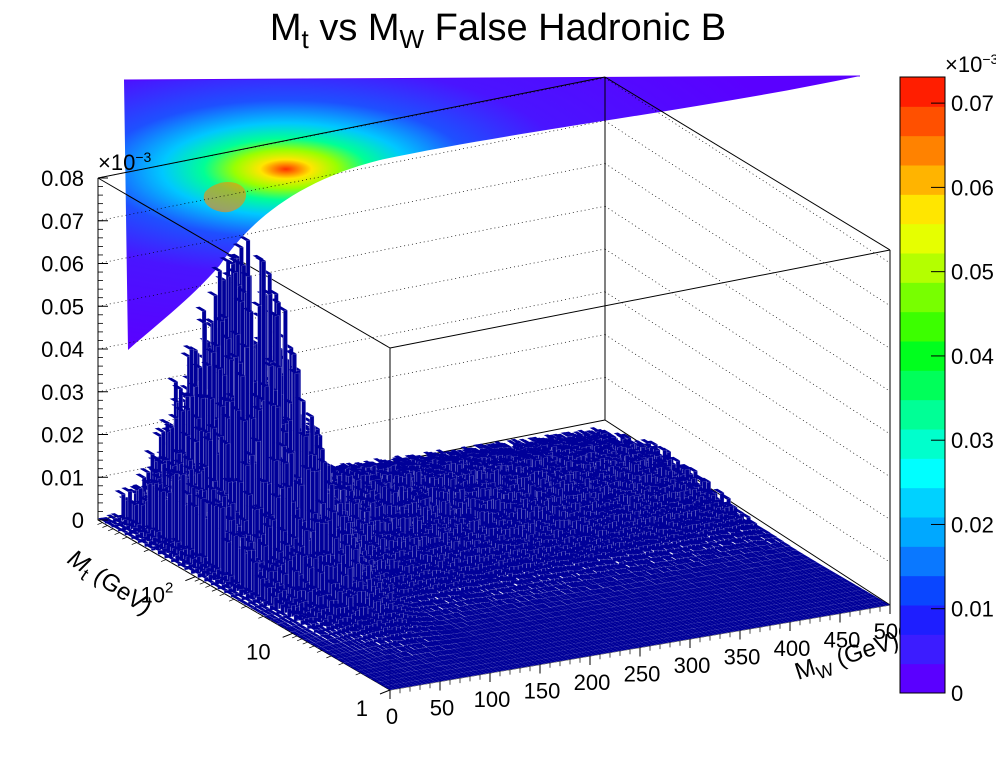 The width and height of the screenshot is (996, 772). What do you see at coordinates (286, 28) in the screenshot?
I see `title-m: M` at bounding box center [286, 28].